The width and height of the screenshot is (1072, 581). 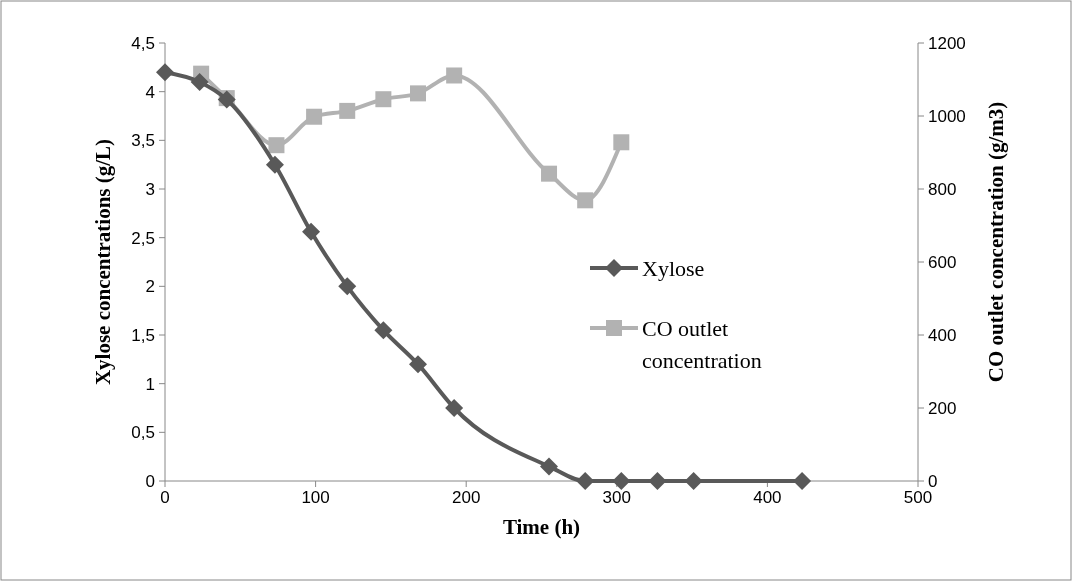 I want to click on x-tick-label: 300, so click(x=616, y=497).